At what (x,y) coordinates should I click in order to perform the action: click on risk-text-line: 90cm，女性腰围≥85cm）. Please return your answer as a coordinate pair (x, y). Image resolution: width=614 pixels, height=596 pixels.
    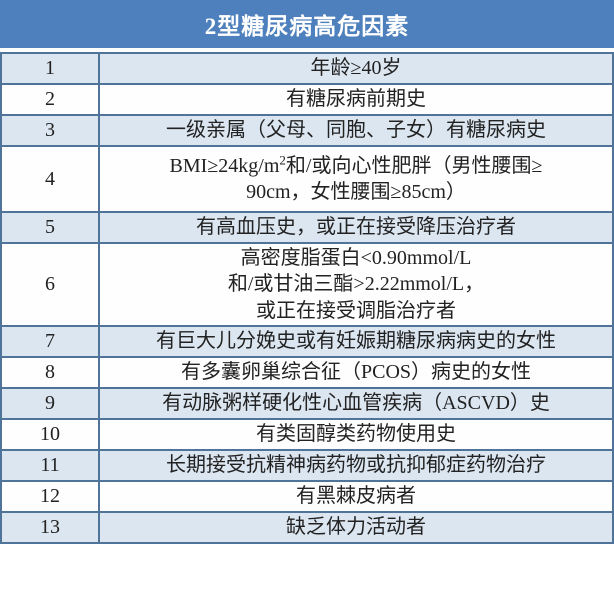
    Looking at the image, I should click on (356, 192).